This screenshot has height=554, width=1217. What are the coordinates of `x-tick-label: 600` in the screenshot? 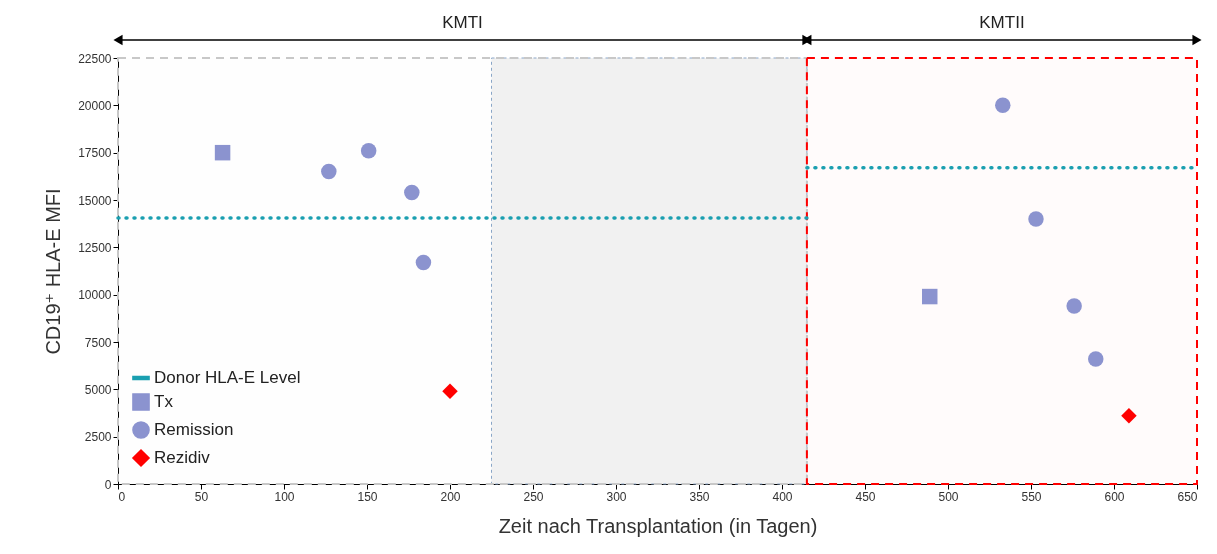 It's located at (1114, 496).